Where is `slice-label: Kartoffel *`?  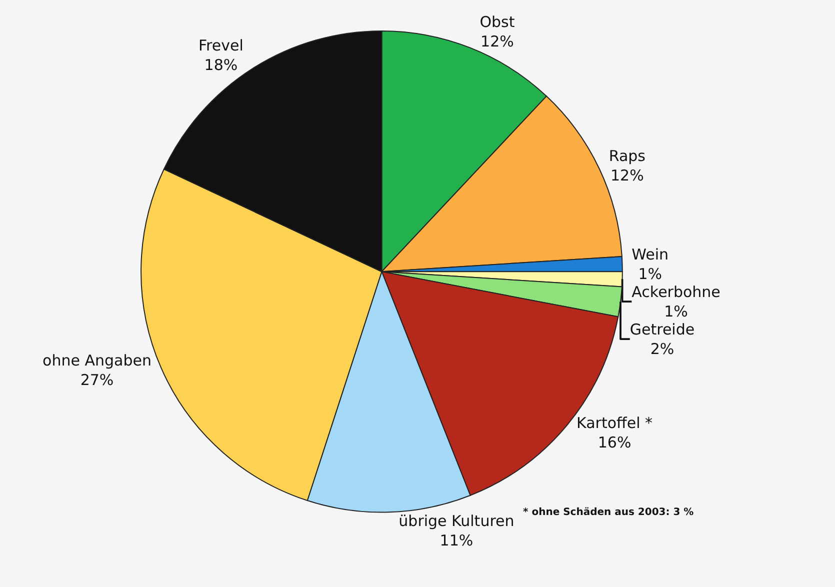 slice-label: Kartoffel * is located at coordinates (615, 423).